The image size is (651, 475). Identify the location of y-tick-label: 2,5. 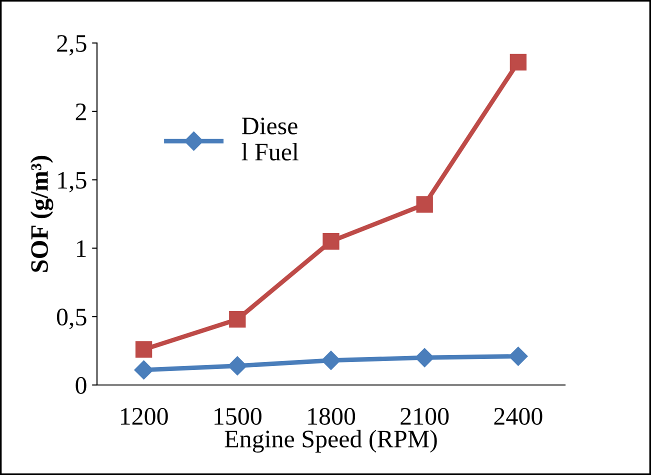
(71, 45).